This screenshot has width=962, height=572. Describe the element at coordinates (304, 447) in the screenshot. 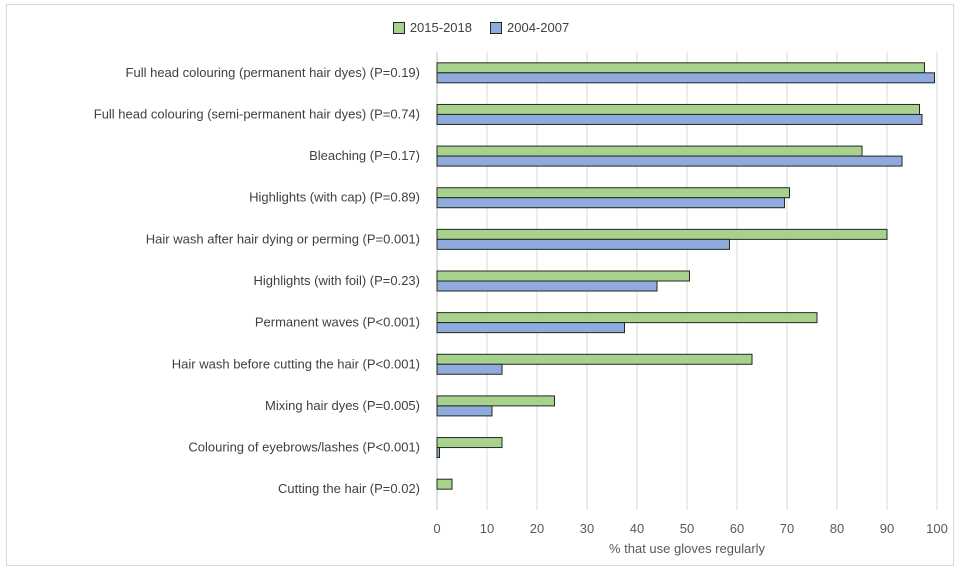

I see `category-label: Colouring of eyebrows/lashes (P<0.001)` at that location.